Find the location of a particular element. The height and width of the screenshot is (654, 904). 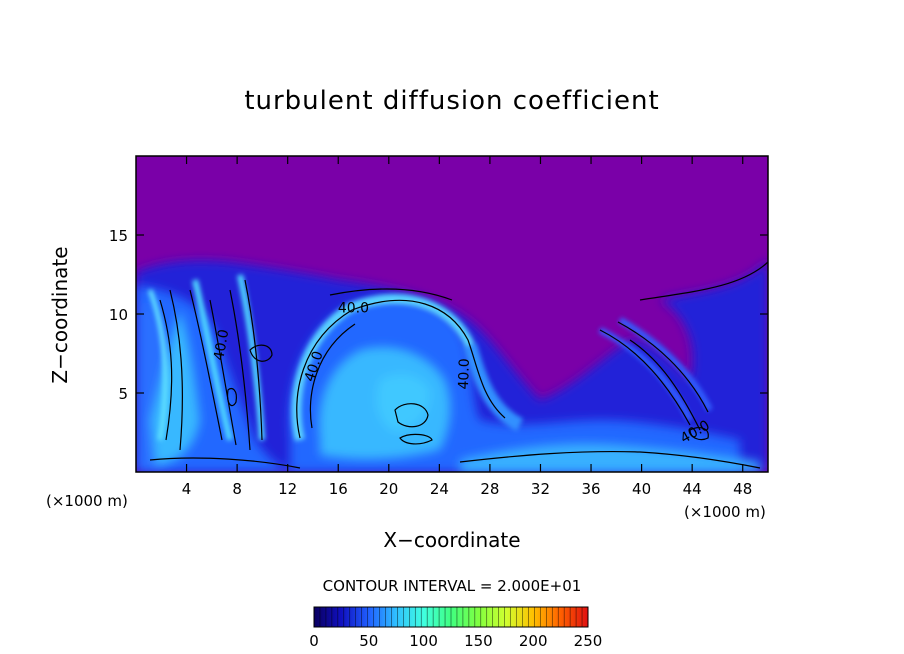

x-tick-label: 8 is located at coordinates (237, 489).